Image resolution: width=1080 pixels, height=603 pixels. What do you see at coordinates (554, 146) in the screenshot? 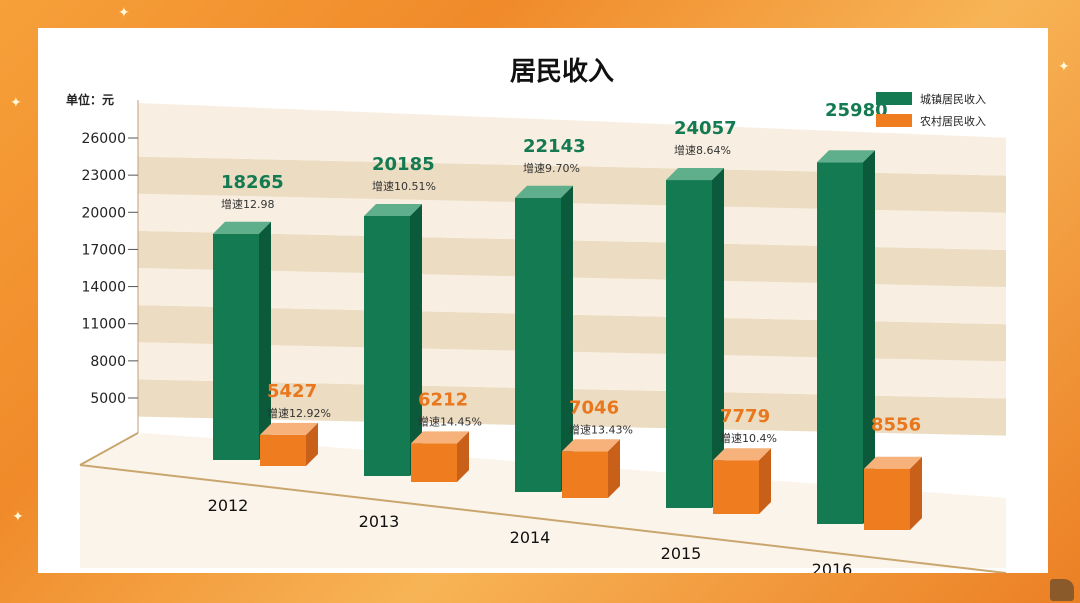
I see `urban-value-label: 22143` at bounding box center [554, 146].